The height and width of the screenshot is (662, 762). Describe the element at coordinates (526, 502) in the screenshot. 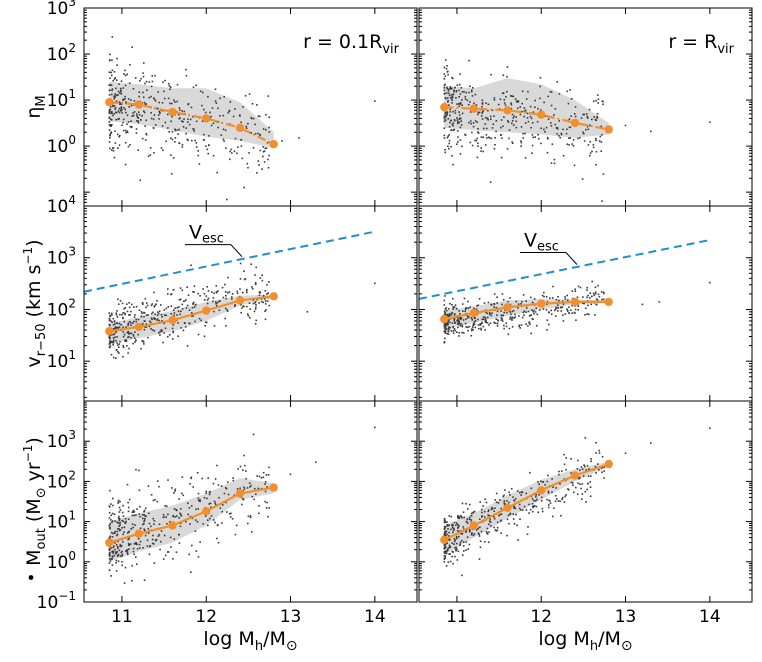

I see `p32-median-line` at that location.